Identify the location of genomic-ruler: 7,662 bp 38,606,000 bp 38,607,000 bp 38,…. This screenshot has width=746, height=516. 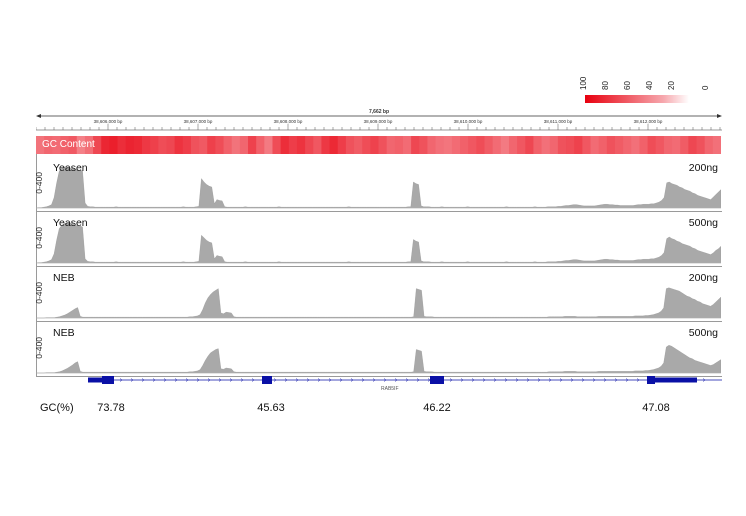
(379, 120).